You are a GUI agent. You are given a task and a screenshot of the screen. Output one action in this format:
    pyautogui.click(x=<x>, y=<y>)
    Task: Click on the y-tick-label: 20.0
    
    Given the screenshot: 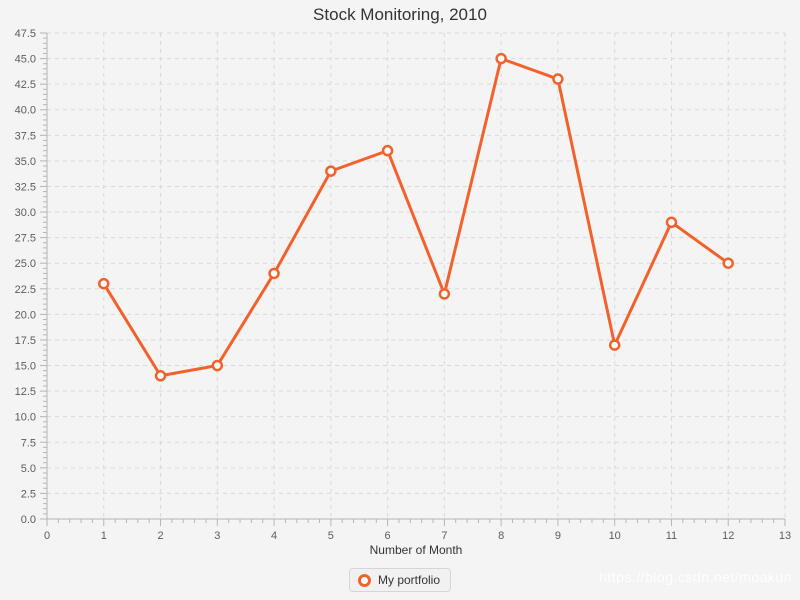 What is the action you would take?
    pyautogui.click(x=25, y=315)
    